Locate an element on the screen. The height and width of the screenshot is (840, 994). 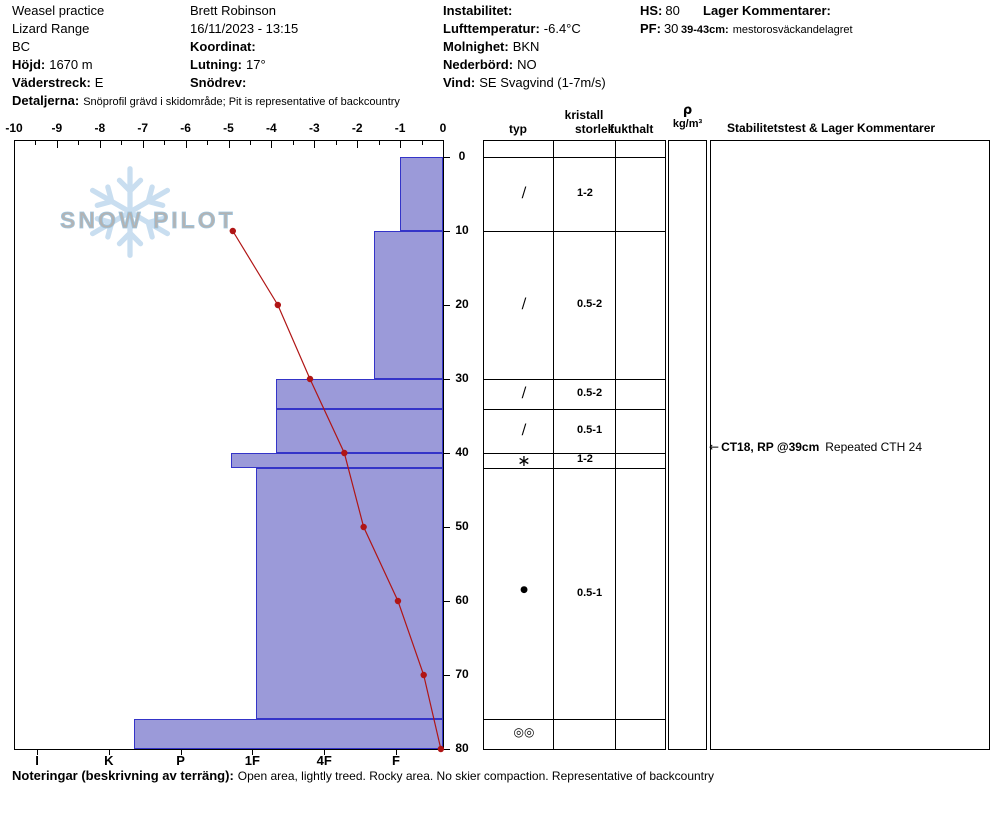
temp-axis-label: -10 is located at coordinates (14, 128).